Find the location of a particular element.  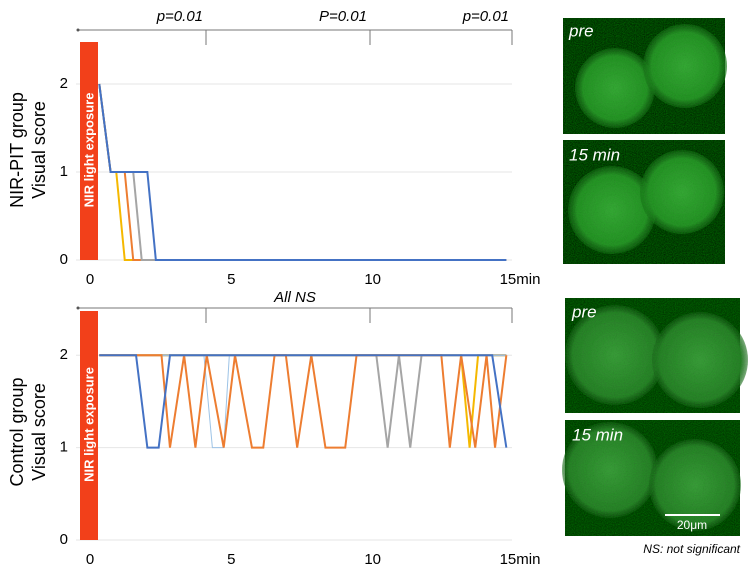

y-axis-title: Control group is located at coordinates (17, 431).